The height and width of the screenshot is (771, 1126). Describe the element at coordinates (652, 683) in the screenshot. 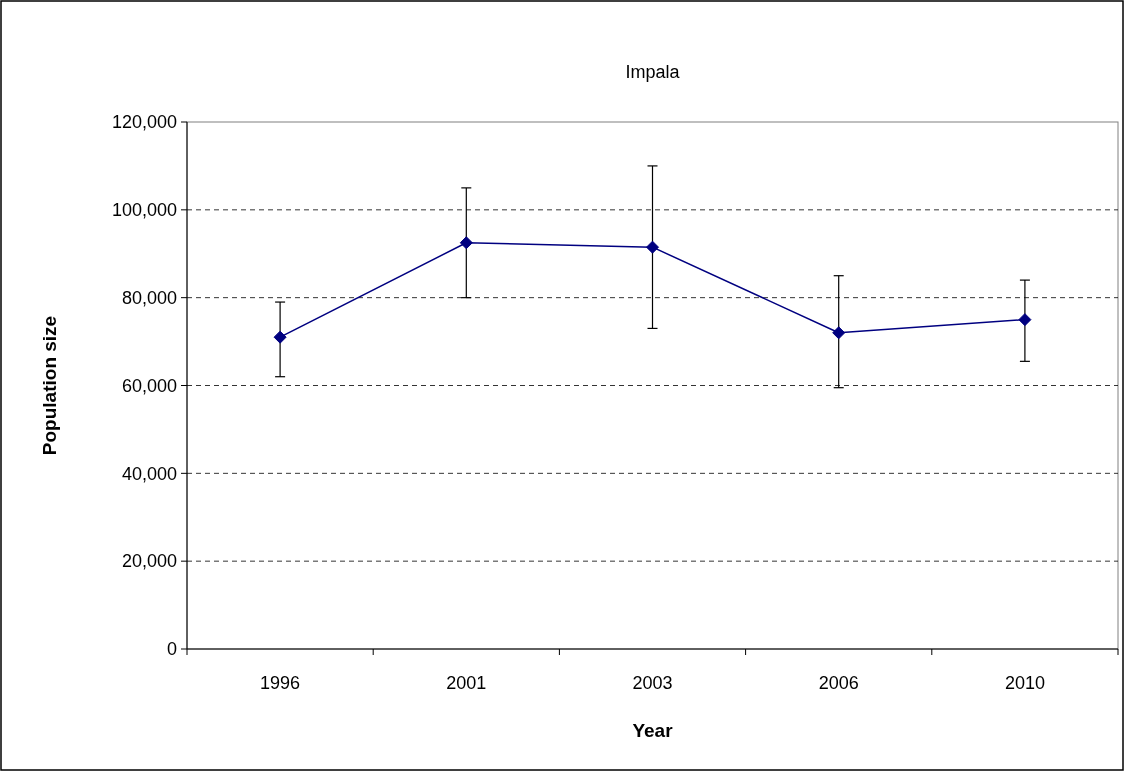

I see `x-tick-label: 2003` at that location.